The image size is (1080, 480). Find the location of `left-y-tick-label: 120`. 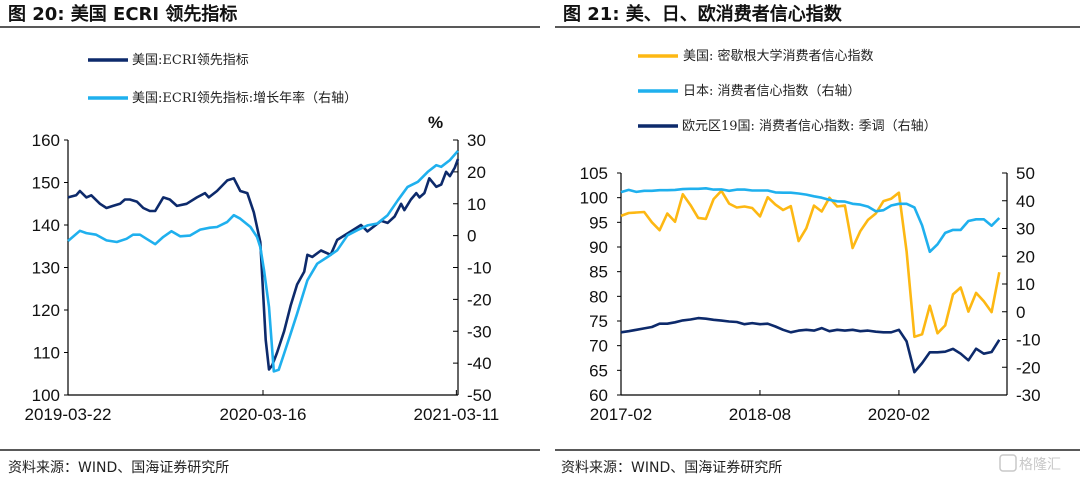

left-y-tick-label: 120 is located at coordinates (46, 310).